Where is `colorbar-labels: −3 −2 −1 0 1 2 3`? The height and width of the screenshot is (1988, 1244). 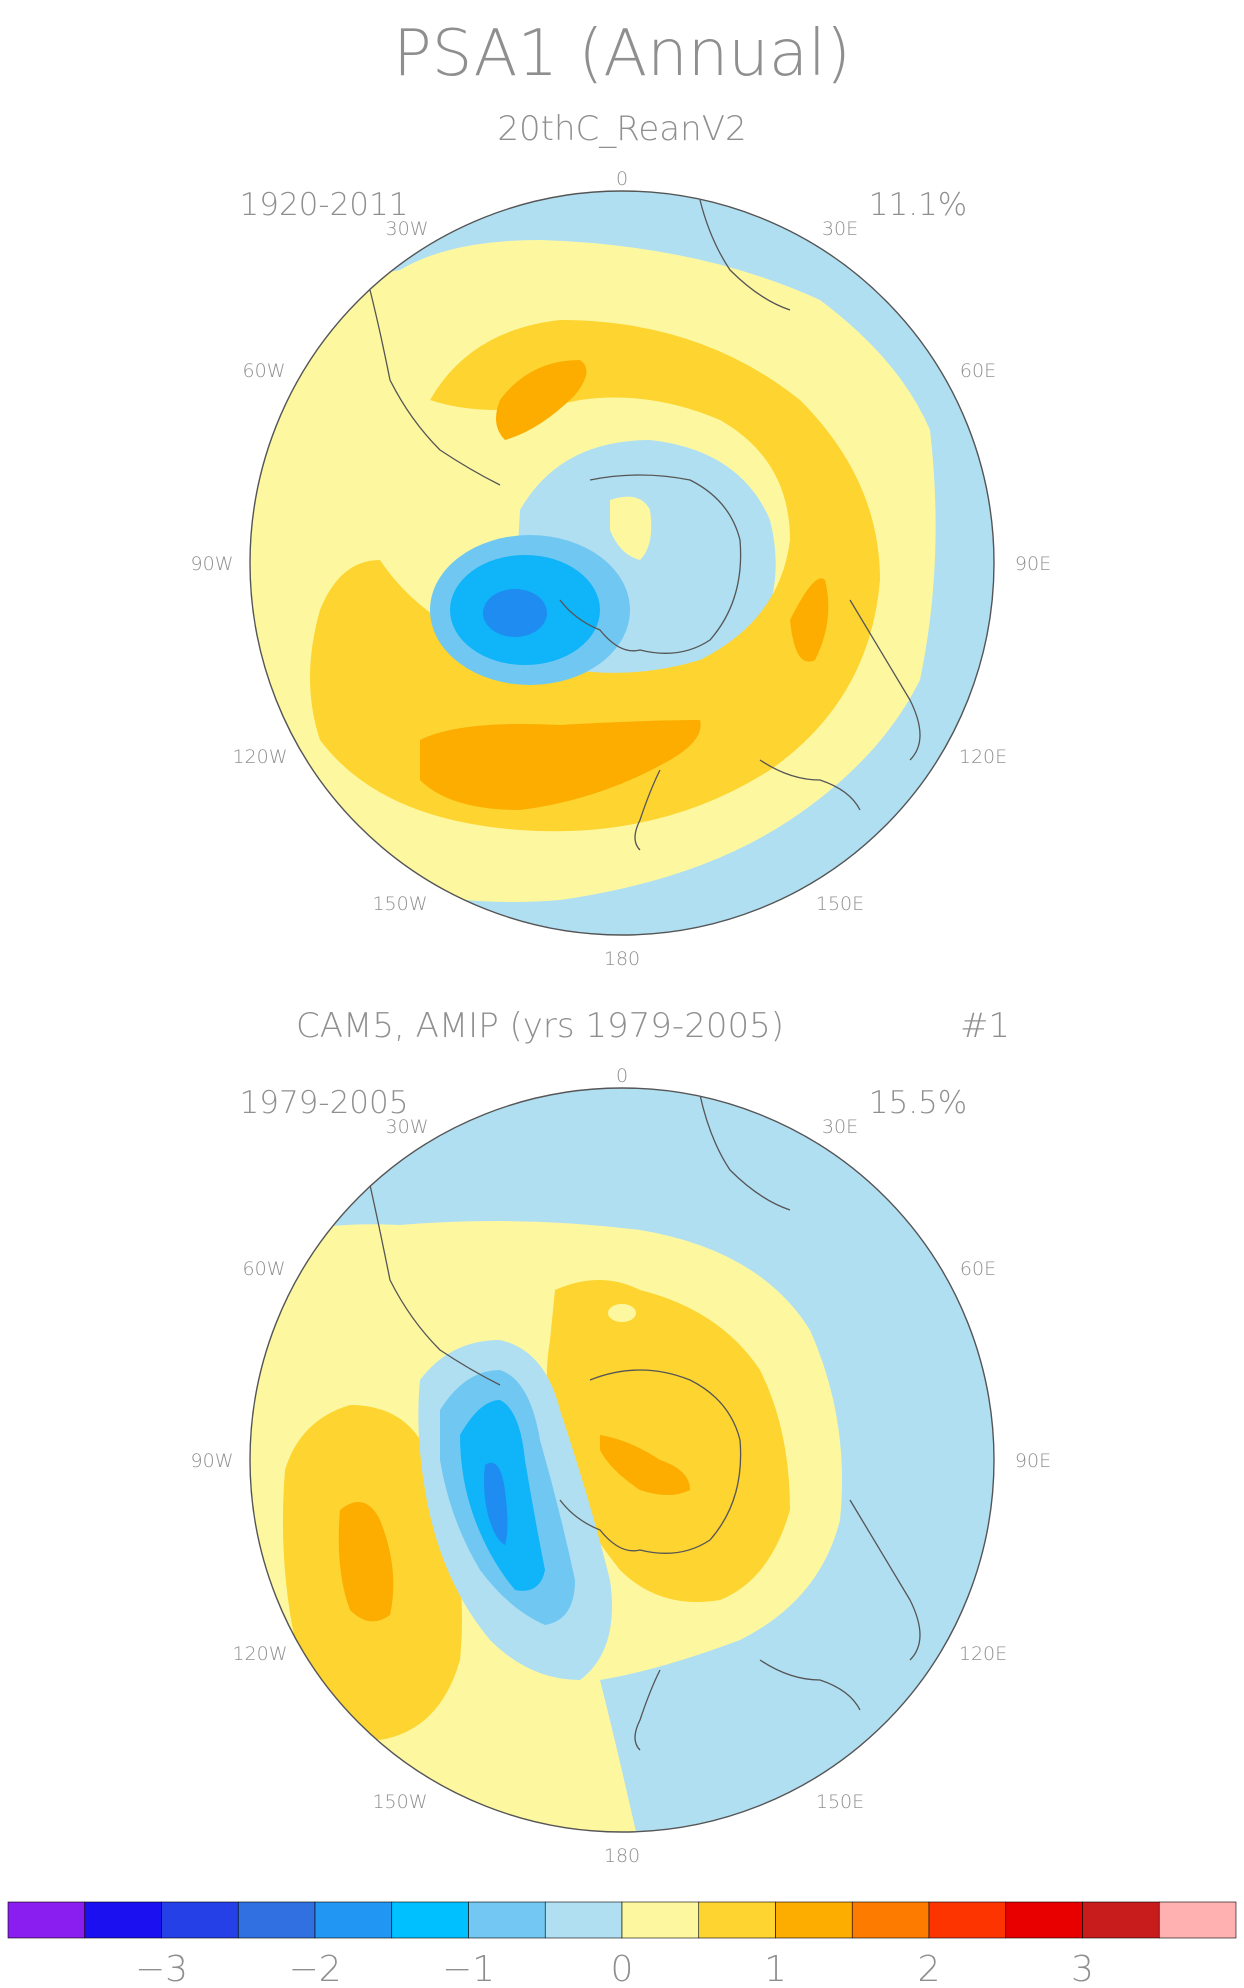 colorbar-labels: −3 −2 −1 0 1 2 3 is located at coordinates (614, 1968).